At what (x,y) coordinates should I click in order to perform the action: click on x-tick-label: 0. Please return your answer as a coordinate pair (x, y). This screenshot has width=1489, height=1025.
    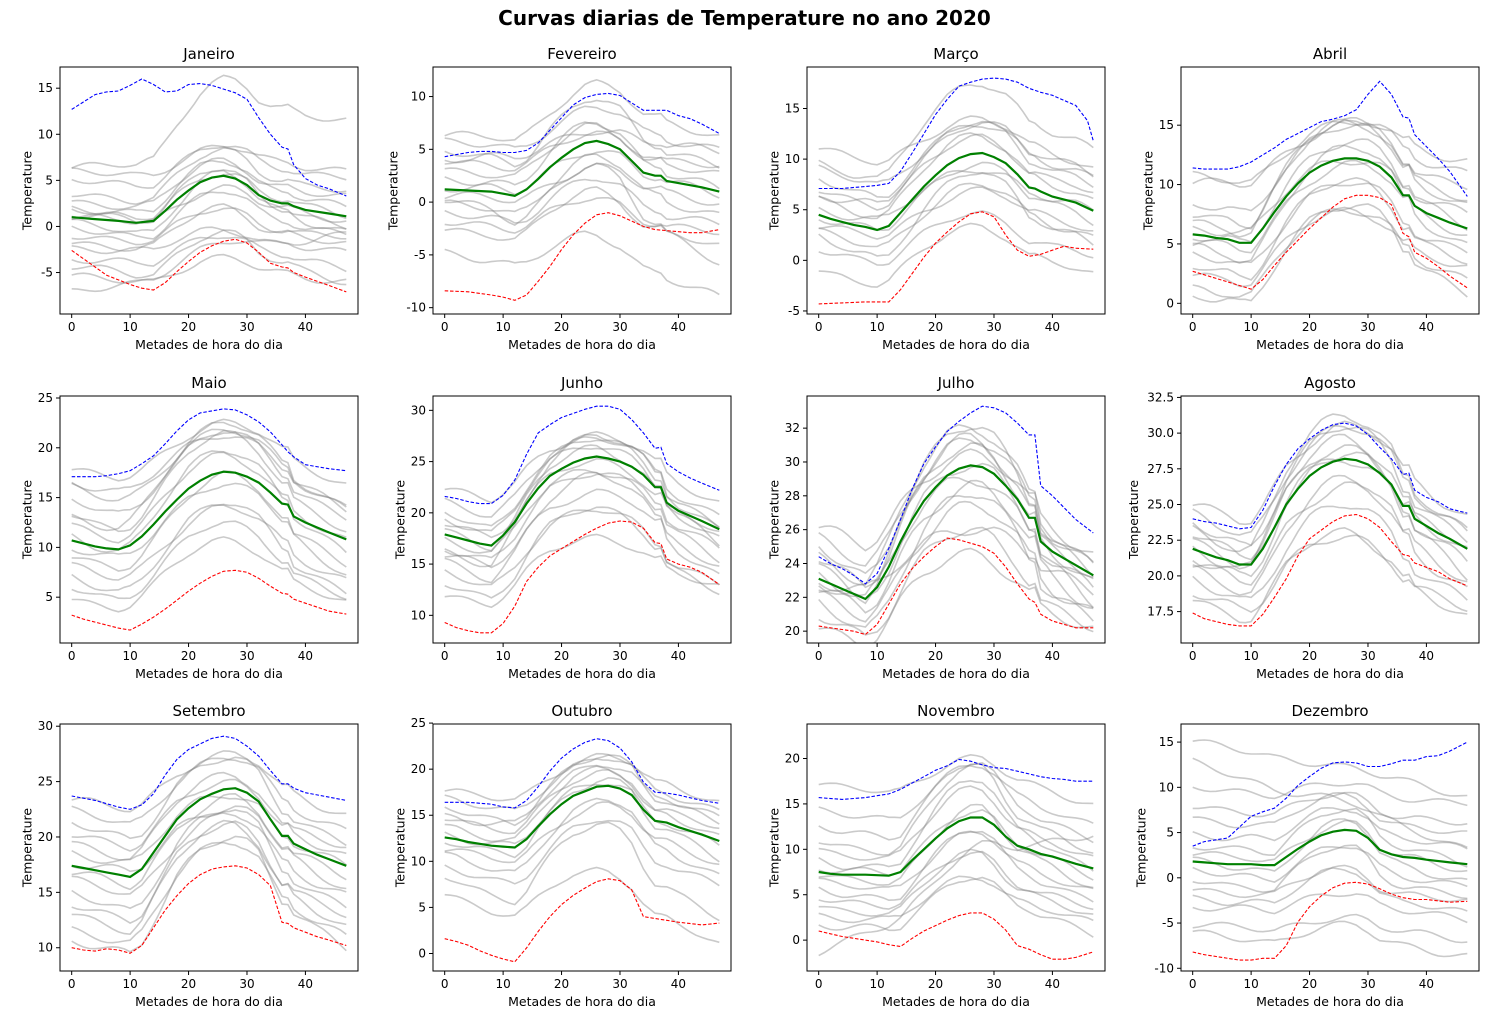
    Looking at the image, I should click on (819, 984).